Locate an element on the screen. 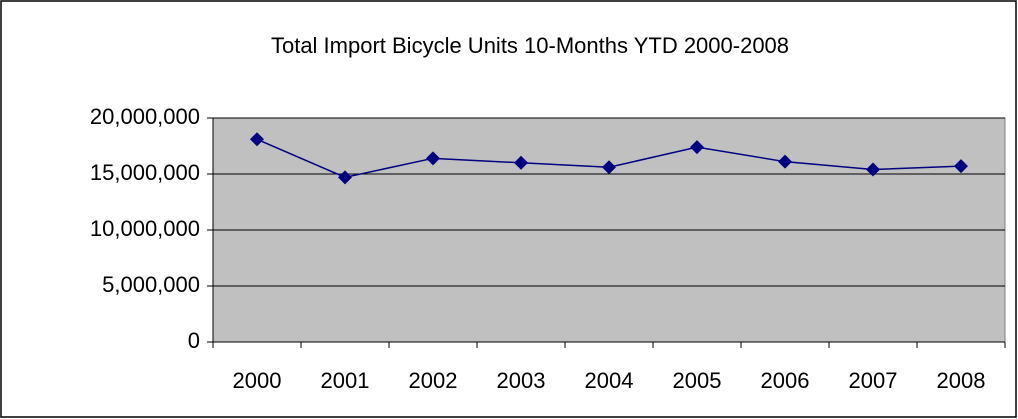  y-tick-label: 5,000,000 is located at coordinates (151, 284).